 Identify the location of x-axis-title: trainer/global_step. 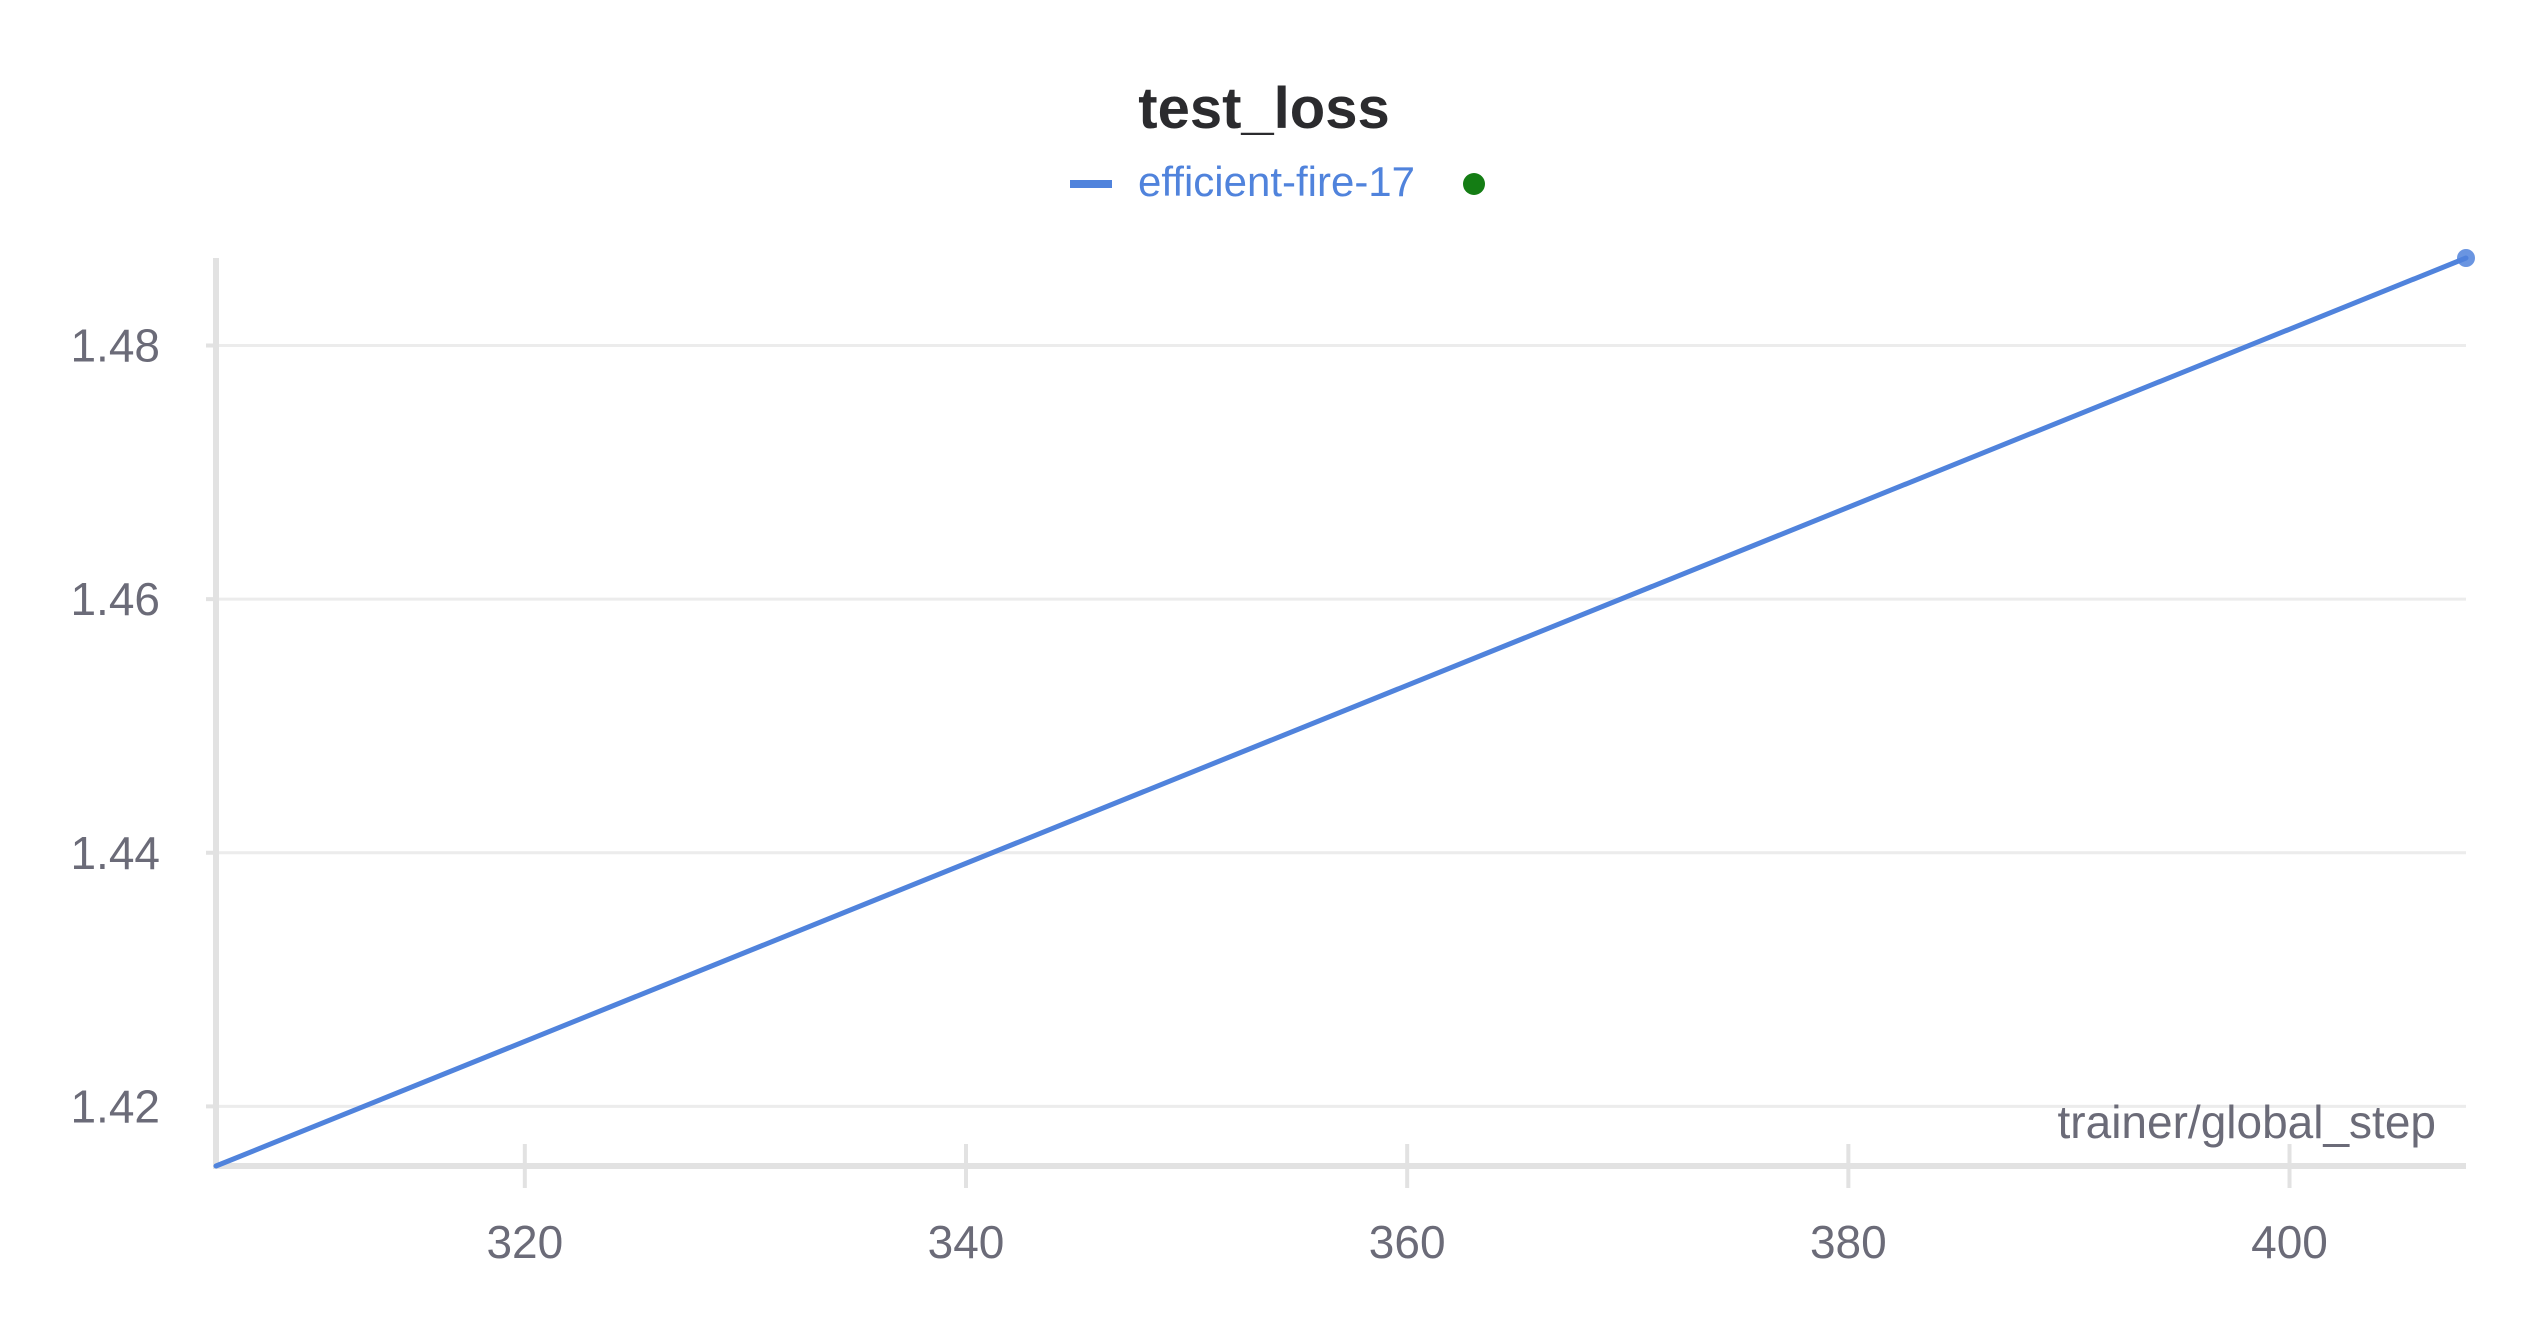
(2247, 1122).